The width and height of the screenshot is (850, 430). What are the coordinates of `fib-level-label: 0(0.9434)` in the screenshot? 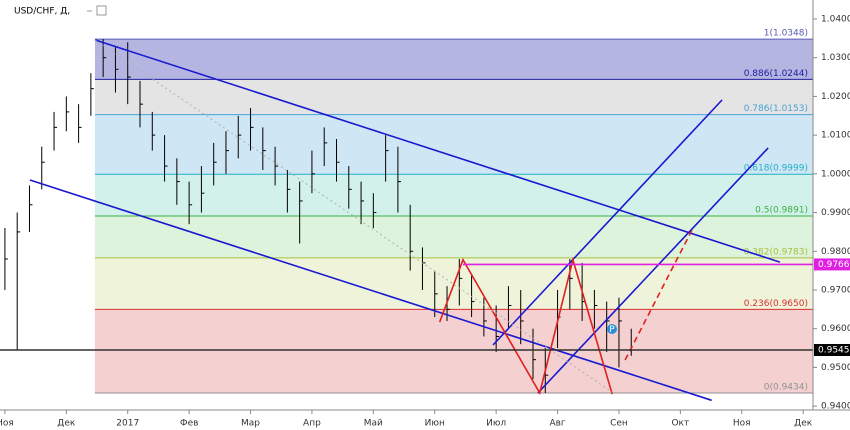 It's located at (786, 387).